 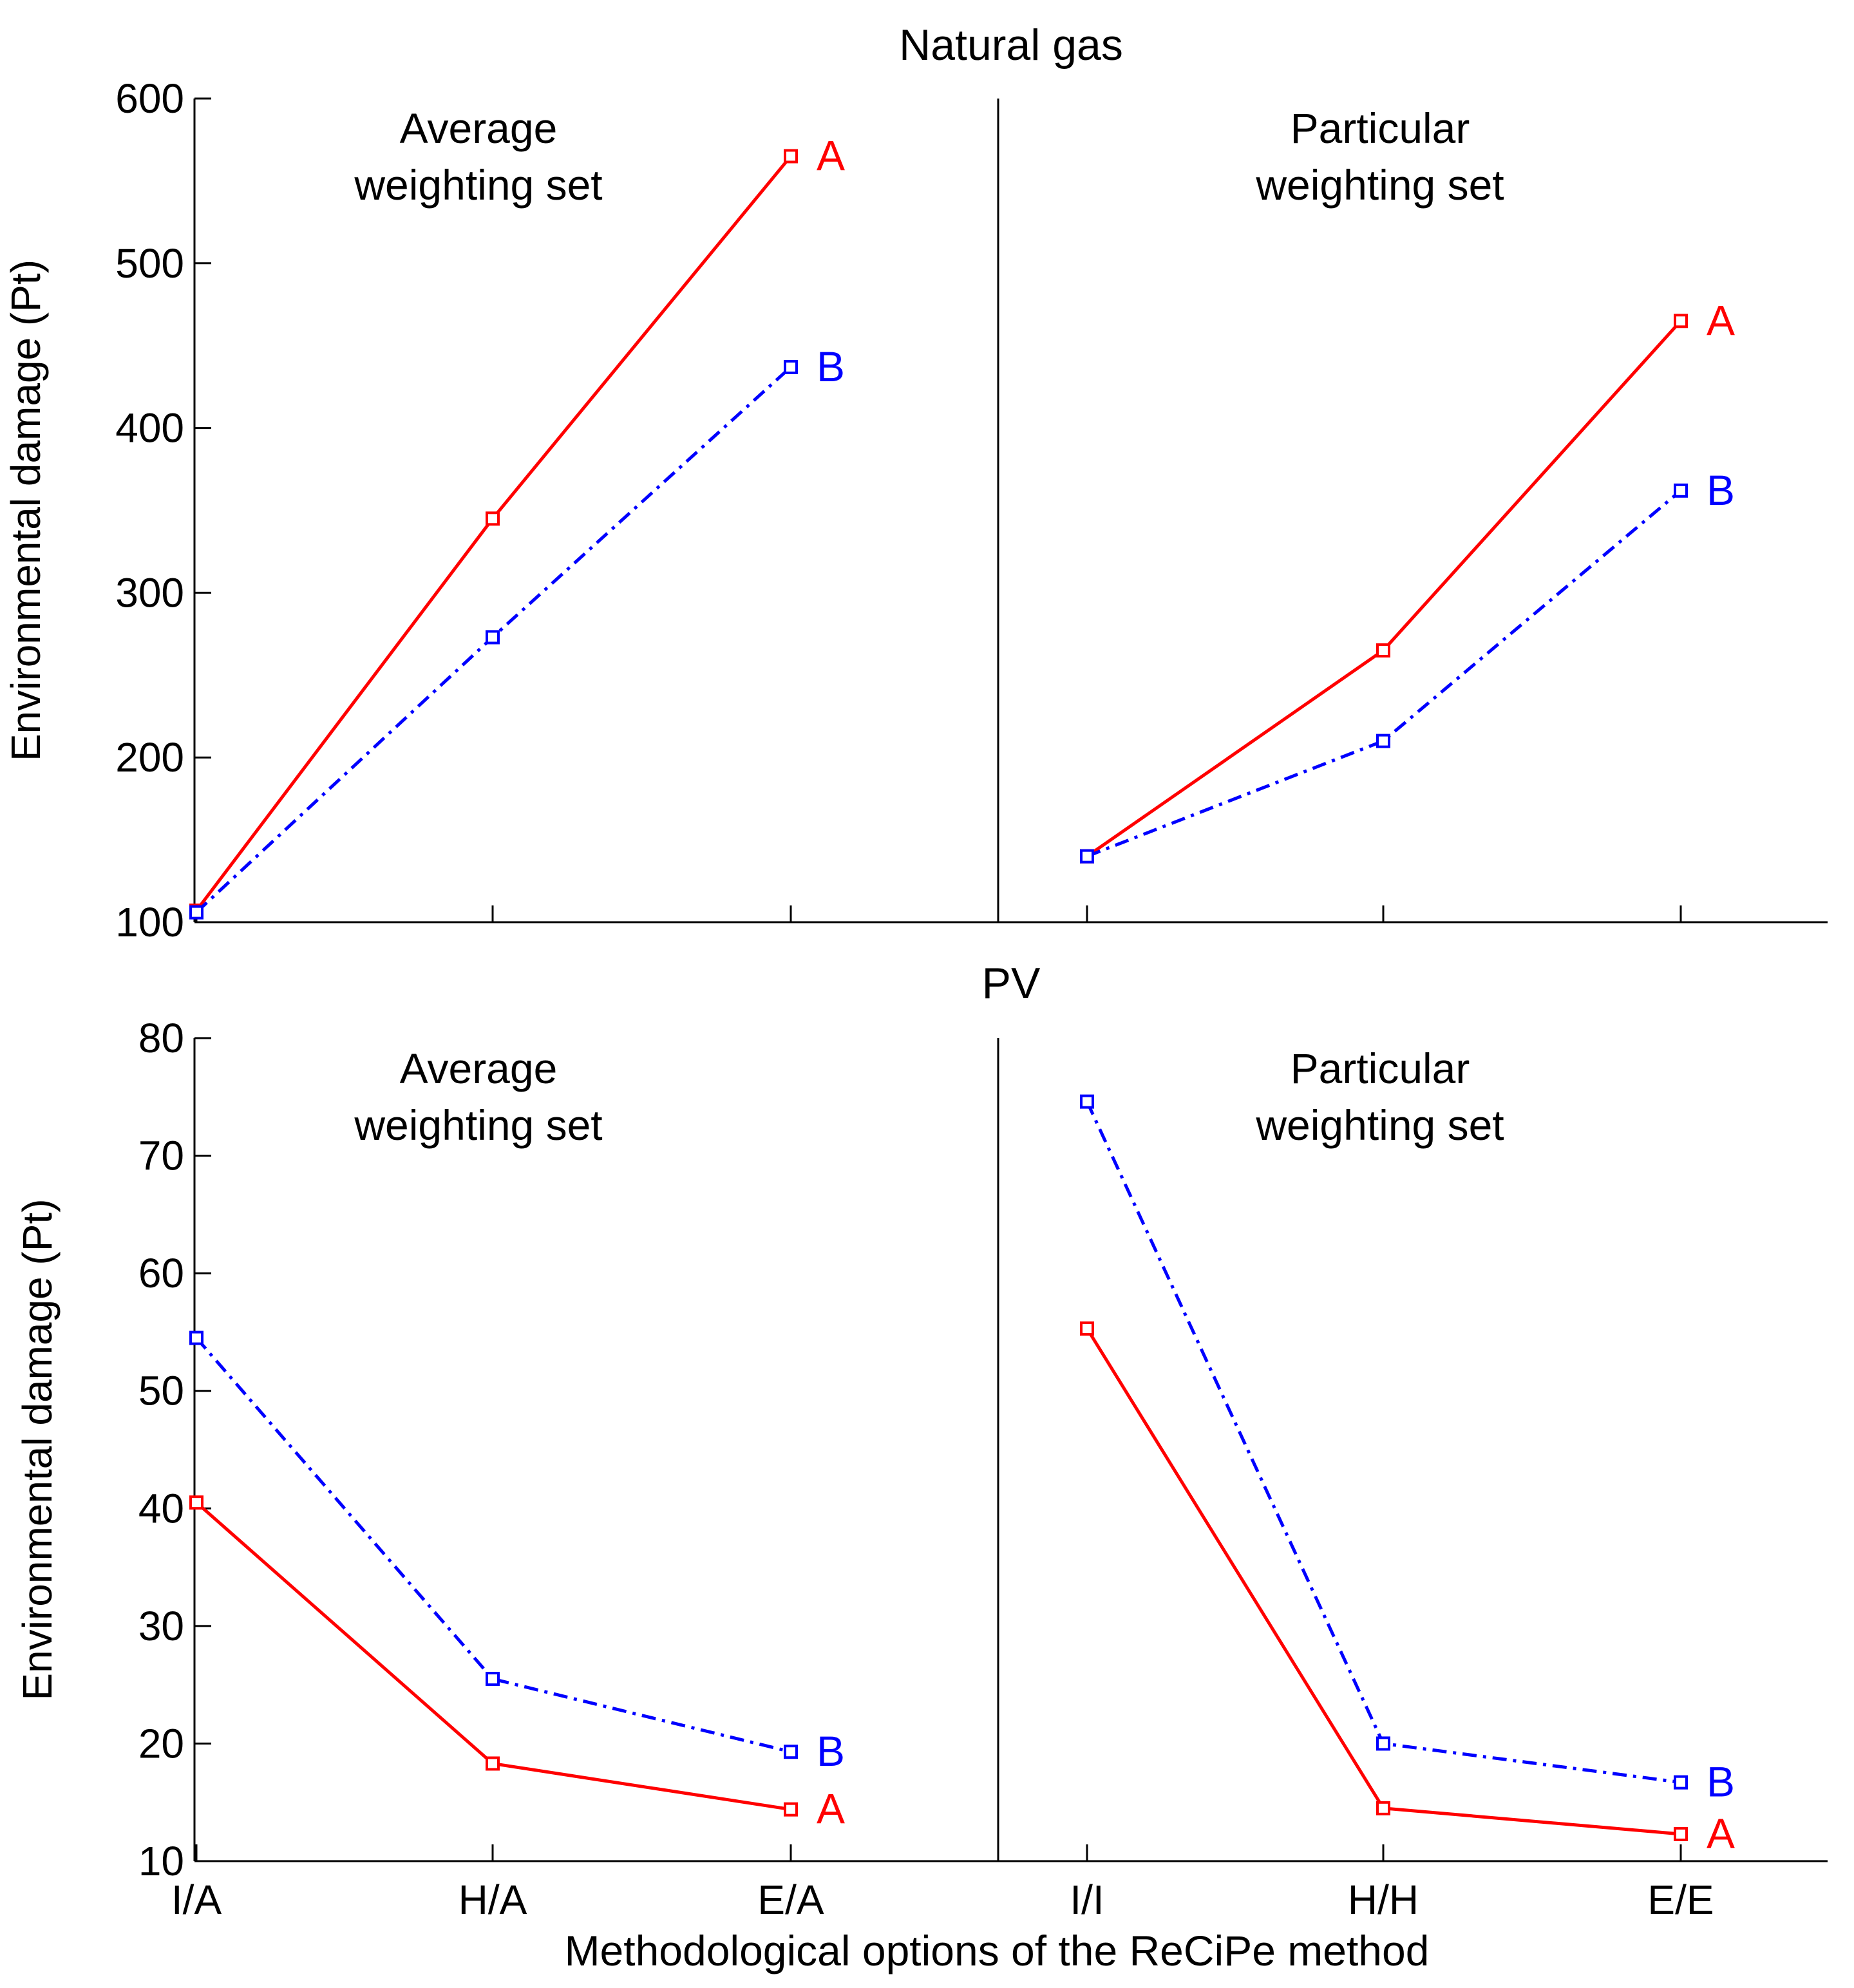 What do you see at coordinates (197, 1900) in the screenshot?
I see `x-tick-label: I/A` at bounding box center [197, 1900].